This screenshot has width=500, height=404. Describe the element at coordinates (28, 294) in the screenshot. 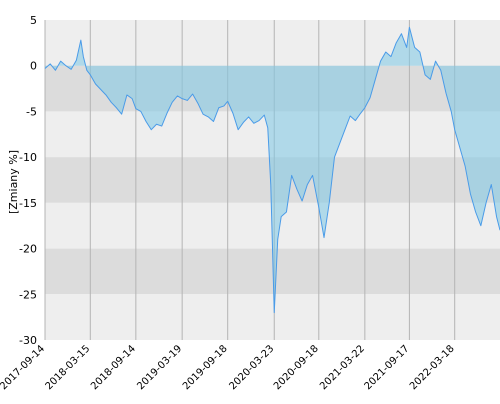

I see `y-tick-label: -25` at that location.